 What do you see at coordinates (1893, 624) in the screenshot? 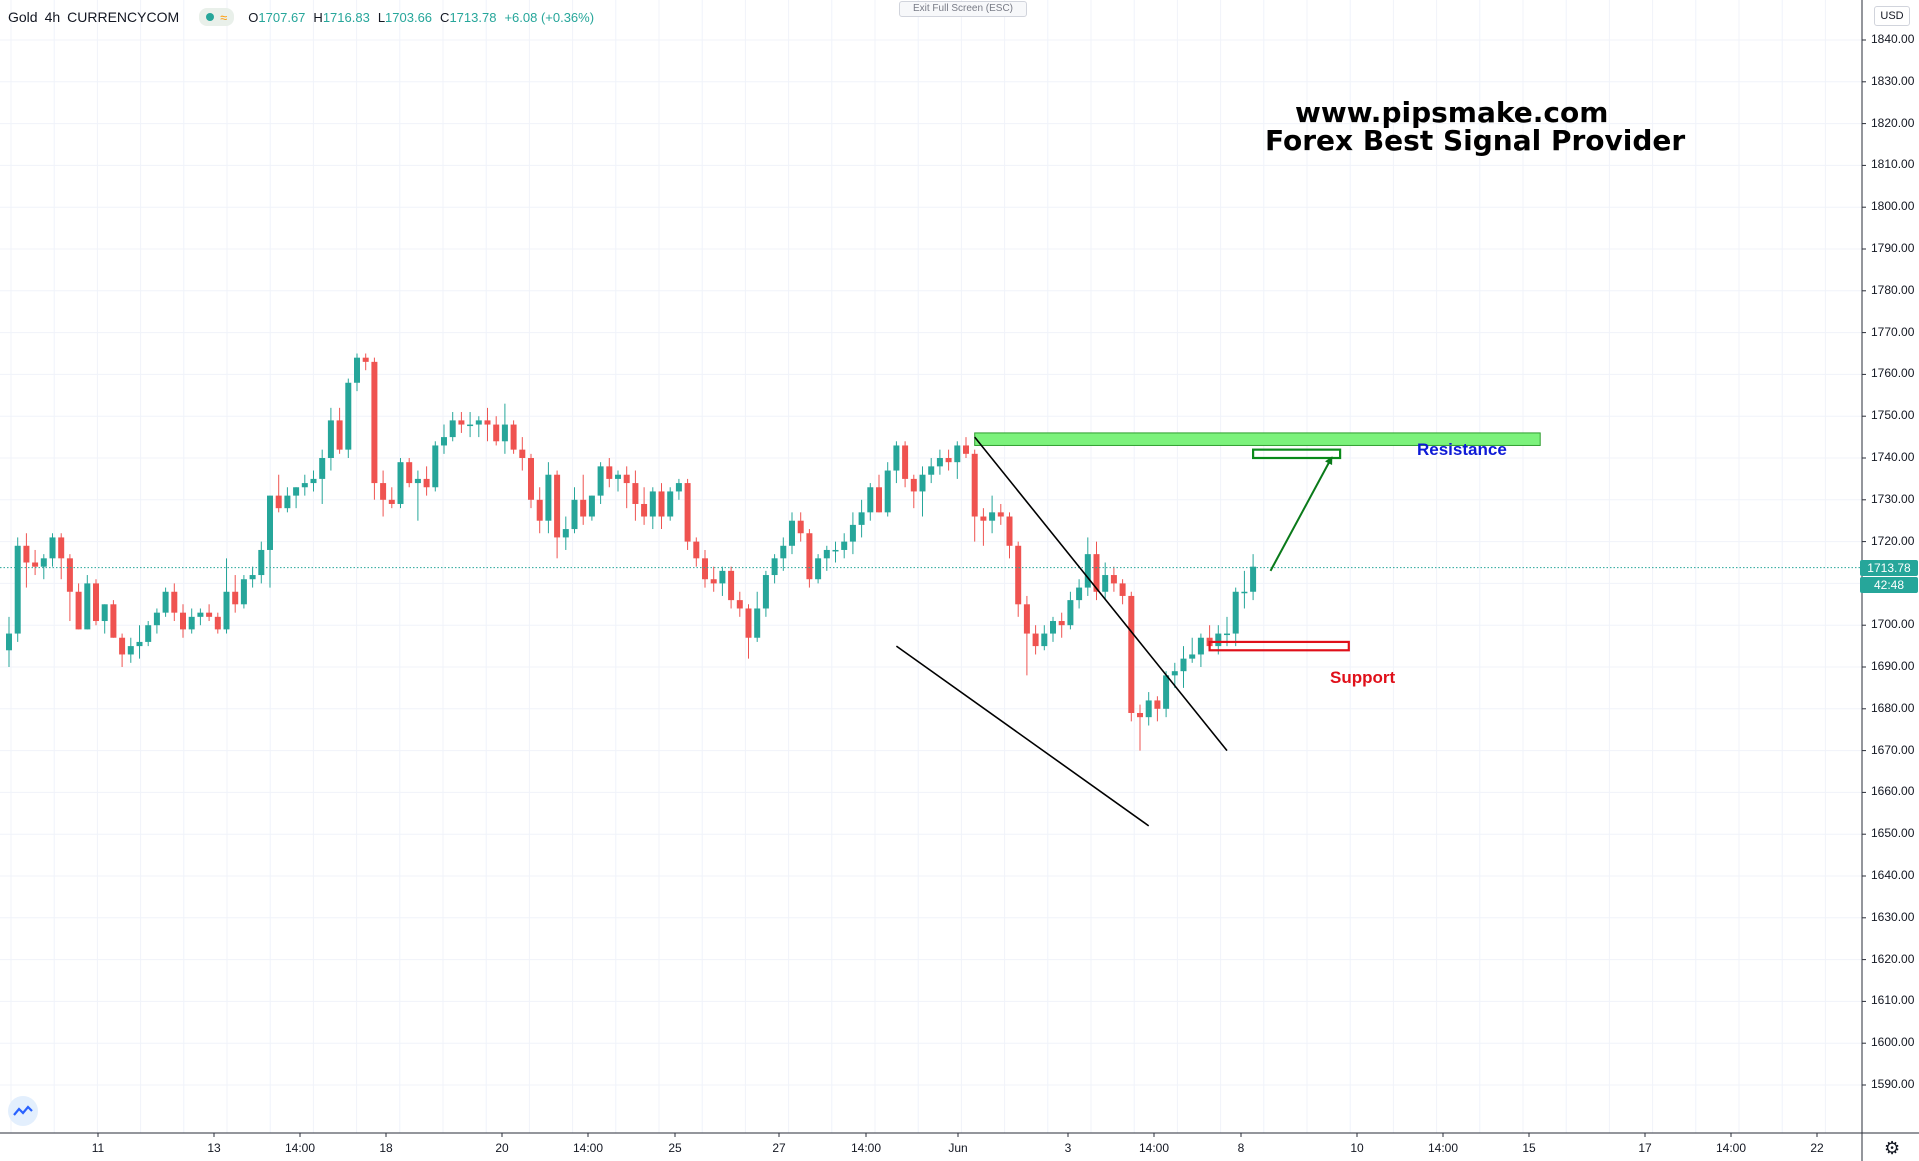
I see `price-tick-label: 1700.00` at bounding box center [1893, 624].